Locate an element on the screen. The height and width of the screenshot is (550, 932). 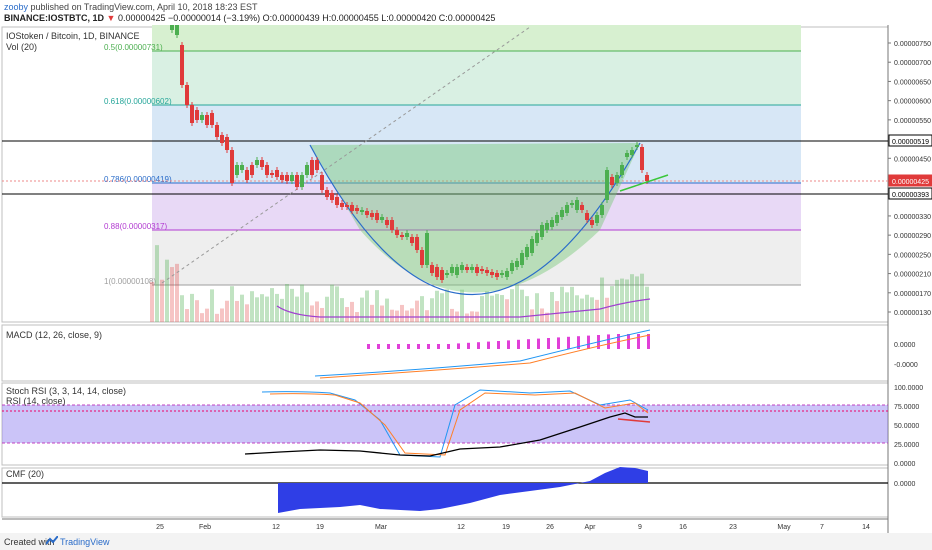
time-axis-label: 16 is located at coordinates (683, 527).